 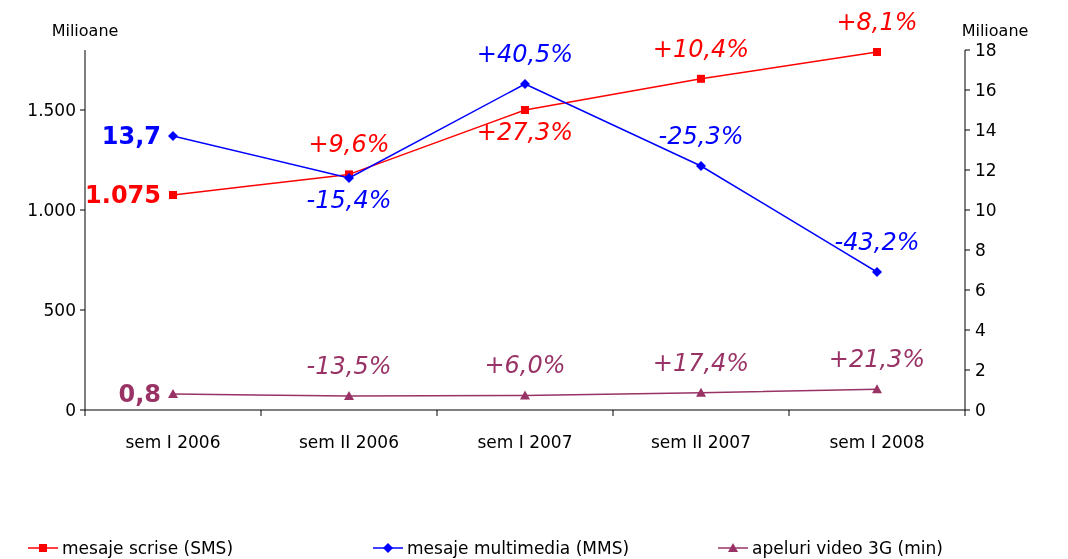 What do you see at coordinates (701, 442) in the screenshot?
I see `x-tick-label: sem II 2007` at bounding box center [701, 442].